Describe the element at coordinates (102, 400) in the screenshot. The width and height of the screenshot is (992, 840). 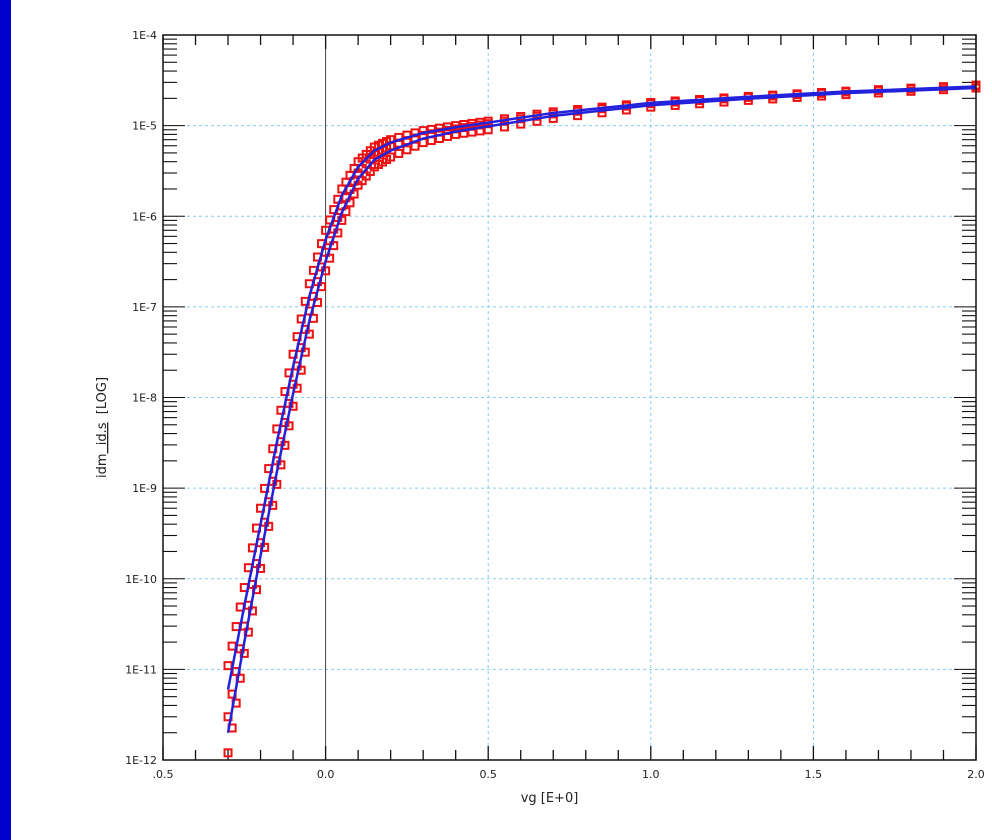
I see `y-axis-title-part: [LOG]` at that location.